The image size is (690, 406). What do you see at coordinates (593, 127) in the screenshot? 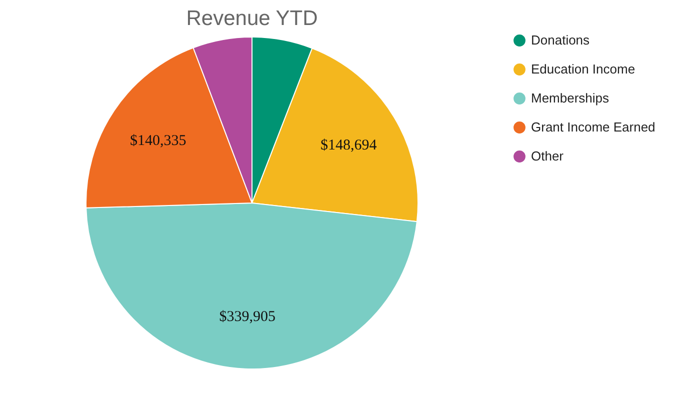
I see `legend-label: Grant Income Earned` at bounding box center [593, 127].